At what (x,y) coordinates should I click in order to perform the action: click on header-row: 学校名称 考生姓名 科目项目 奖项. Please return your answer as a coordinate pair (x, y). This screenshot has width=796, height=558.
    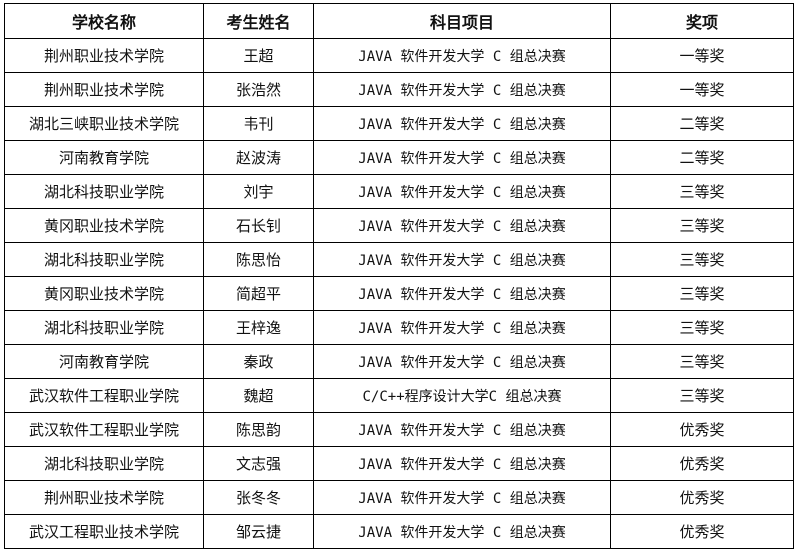
    Looking at the image, I should click on (399, 21).